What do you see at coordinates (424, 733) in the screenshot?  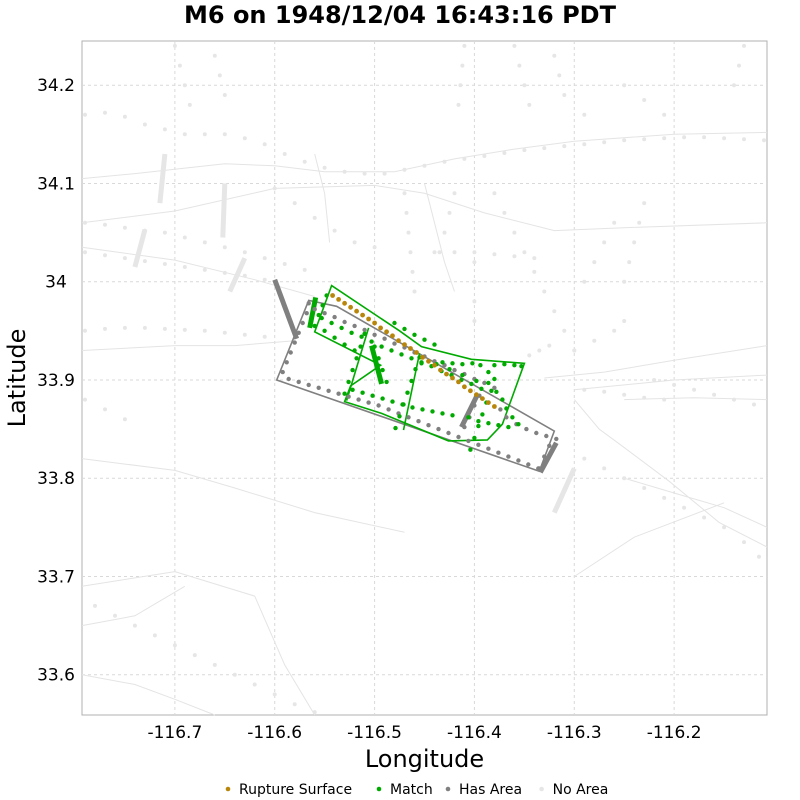 I see `x-axis-ticks: -116.7 -116.6 -116.5 -116.4 -116.3 -116.2` at bounding box center [424, 733].